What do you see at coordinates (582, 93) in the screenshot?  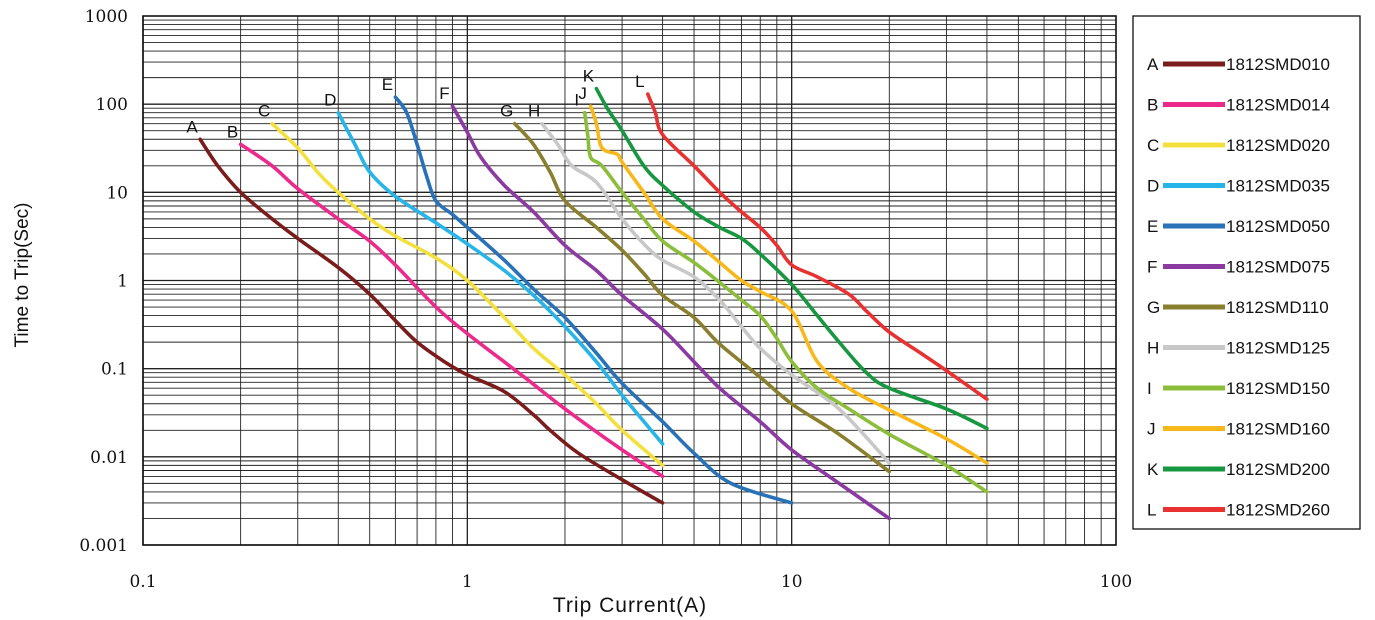 I see `curve-letter-j: J` at bounding box center [582, 93].